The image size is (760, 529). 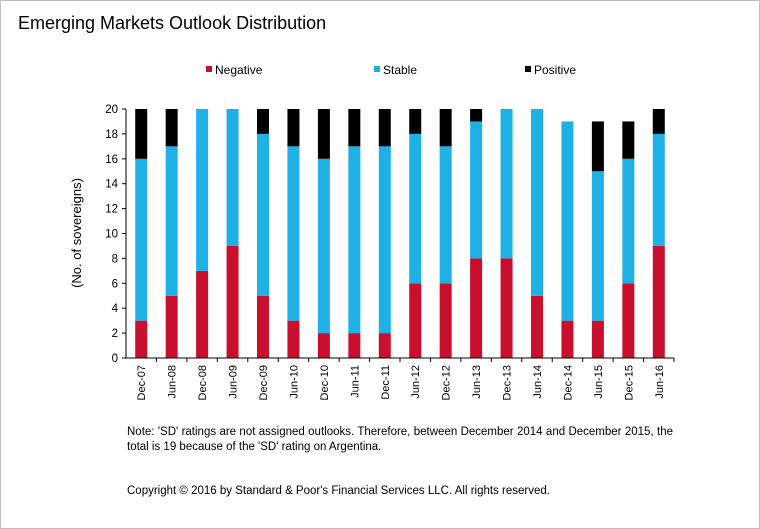 I want to click on y-tick-label: 4, so click(x=115, y=309).